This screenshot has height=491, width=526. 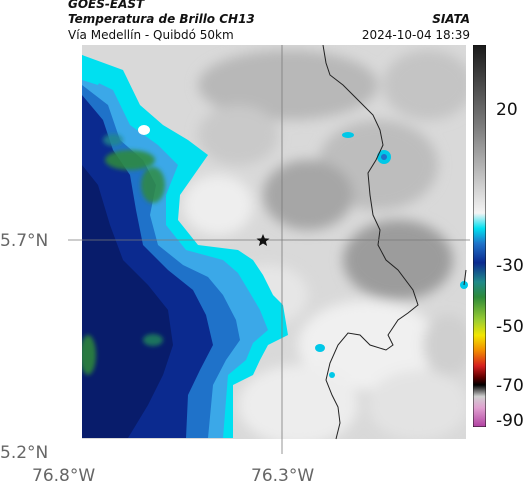 What do you see at coordinates (479, 236) in the screenshot?
I see `colorbar` at bounding box center [479, 236].